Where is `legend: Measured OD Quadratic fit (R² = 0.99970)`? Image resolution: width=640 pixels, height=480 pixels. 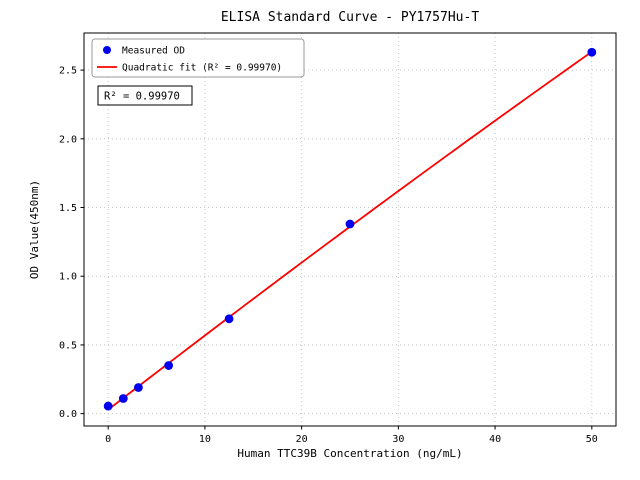
legend: Measured OD Quadratic fit (R² = 0.99970) is located at coordinates (198, 58).